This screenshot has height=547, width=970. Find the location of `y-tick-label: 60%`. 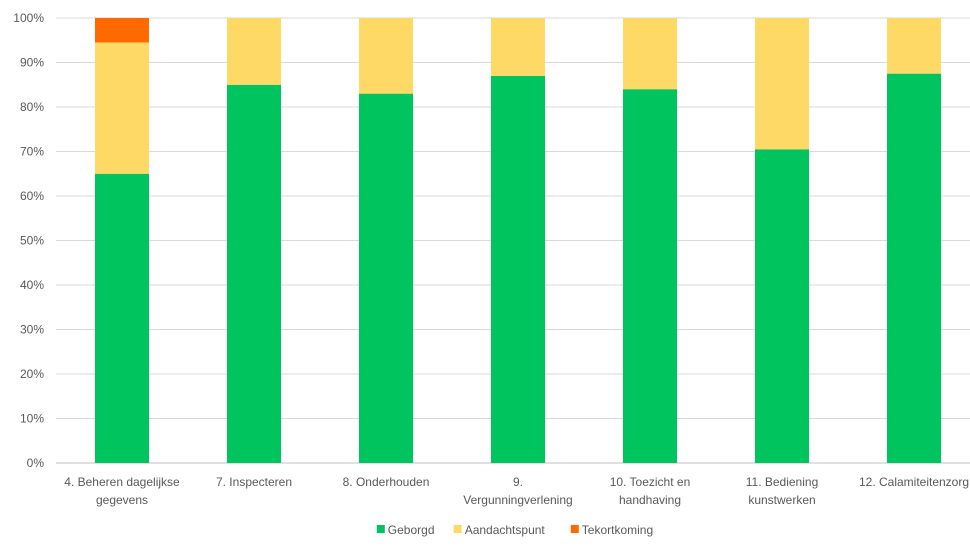

y-tick-label: 60% is located at coordinates (32, 196).